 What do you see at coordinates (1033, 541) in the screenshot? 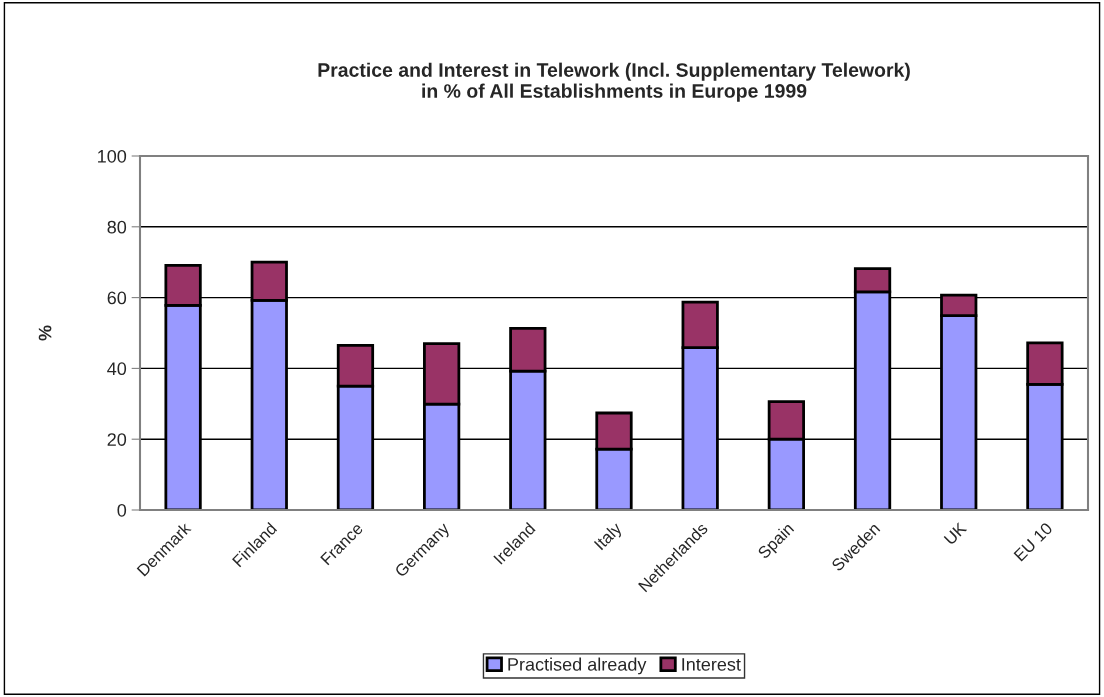
I see `x-tick-label: EU 10` at bounding box center [1033, 541].